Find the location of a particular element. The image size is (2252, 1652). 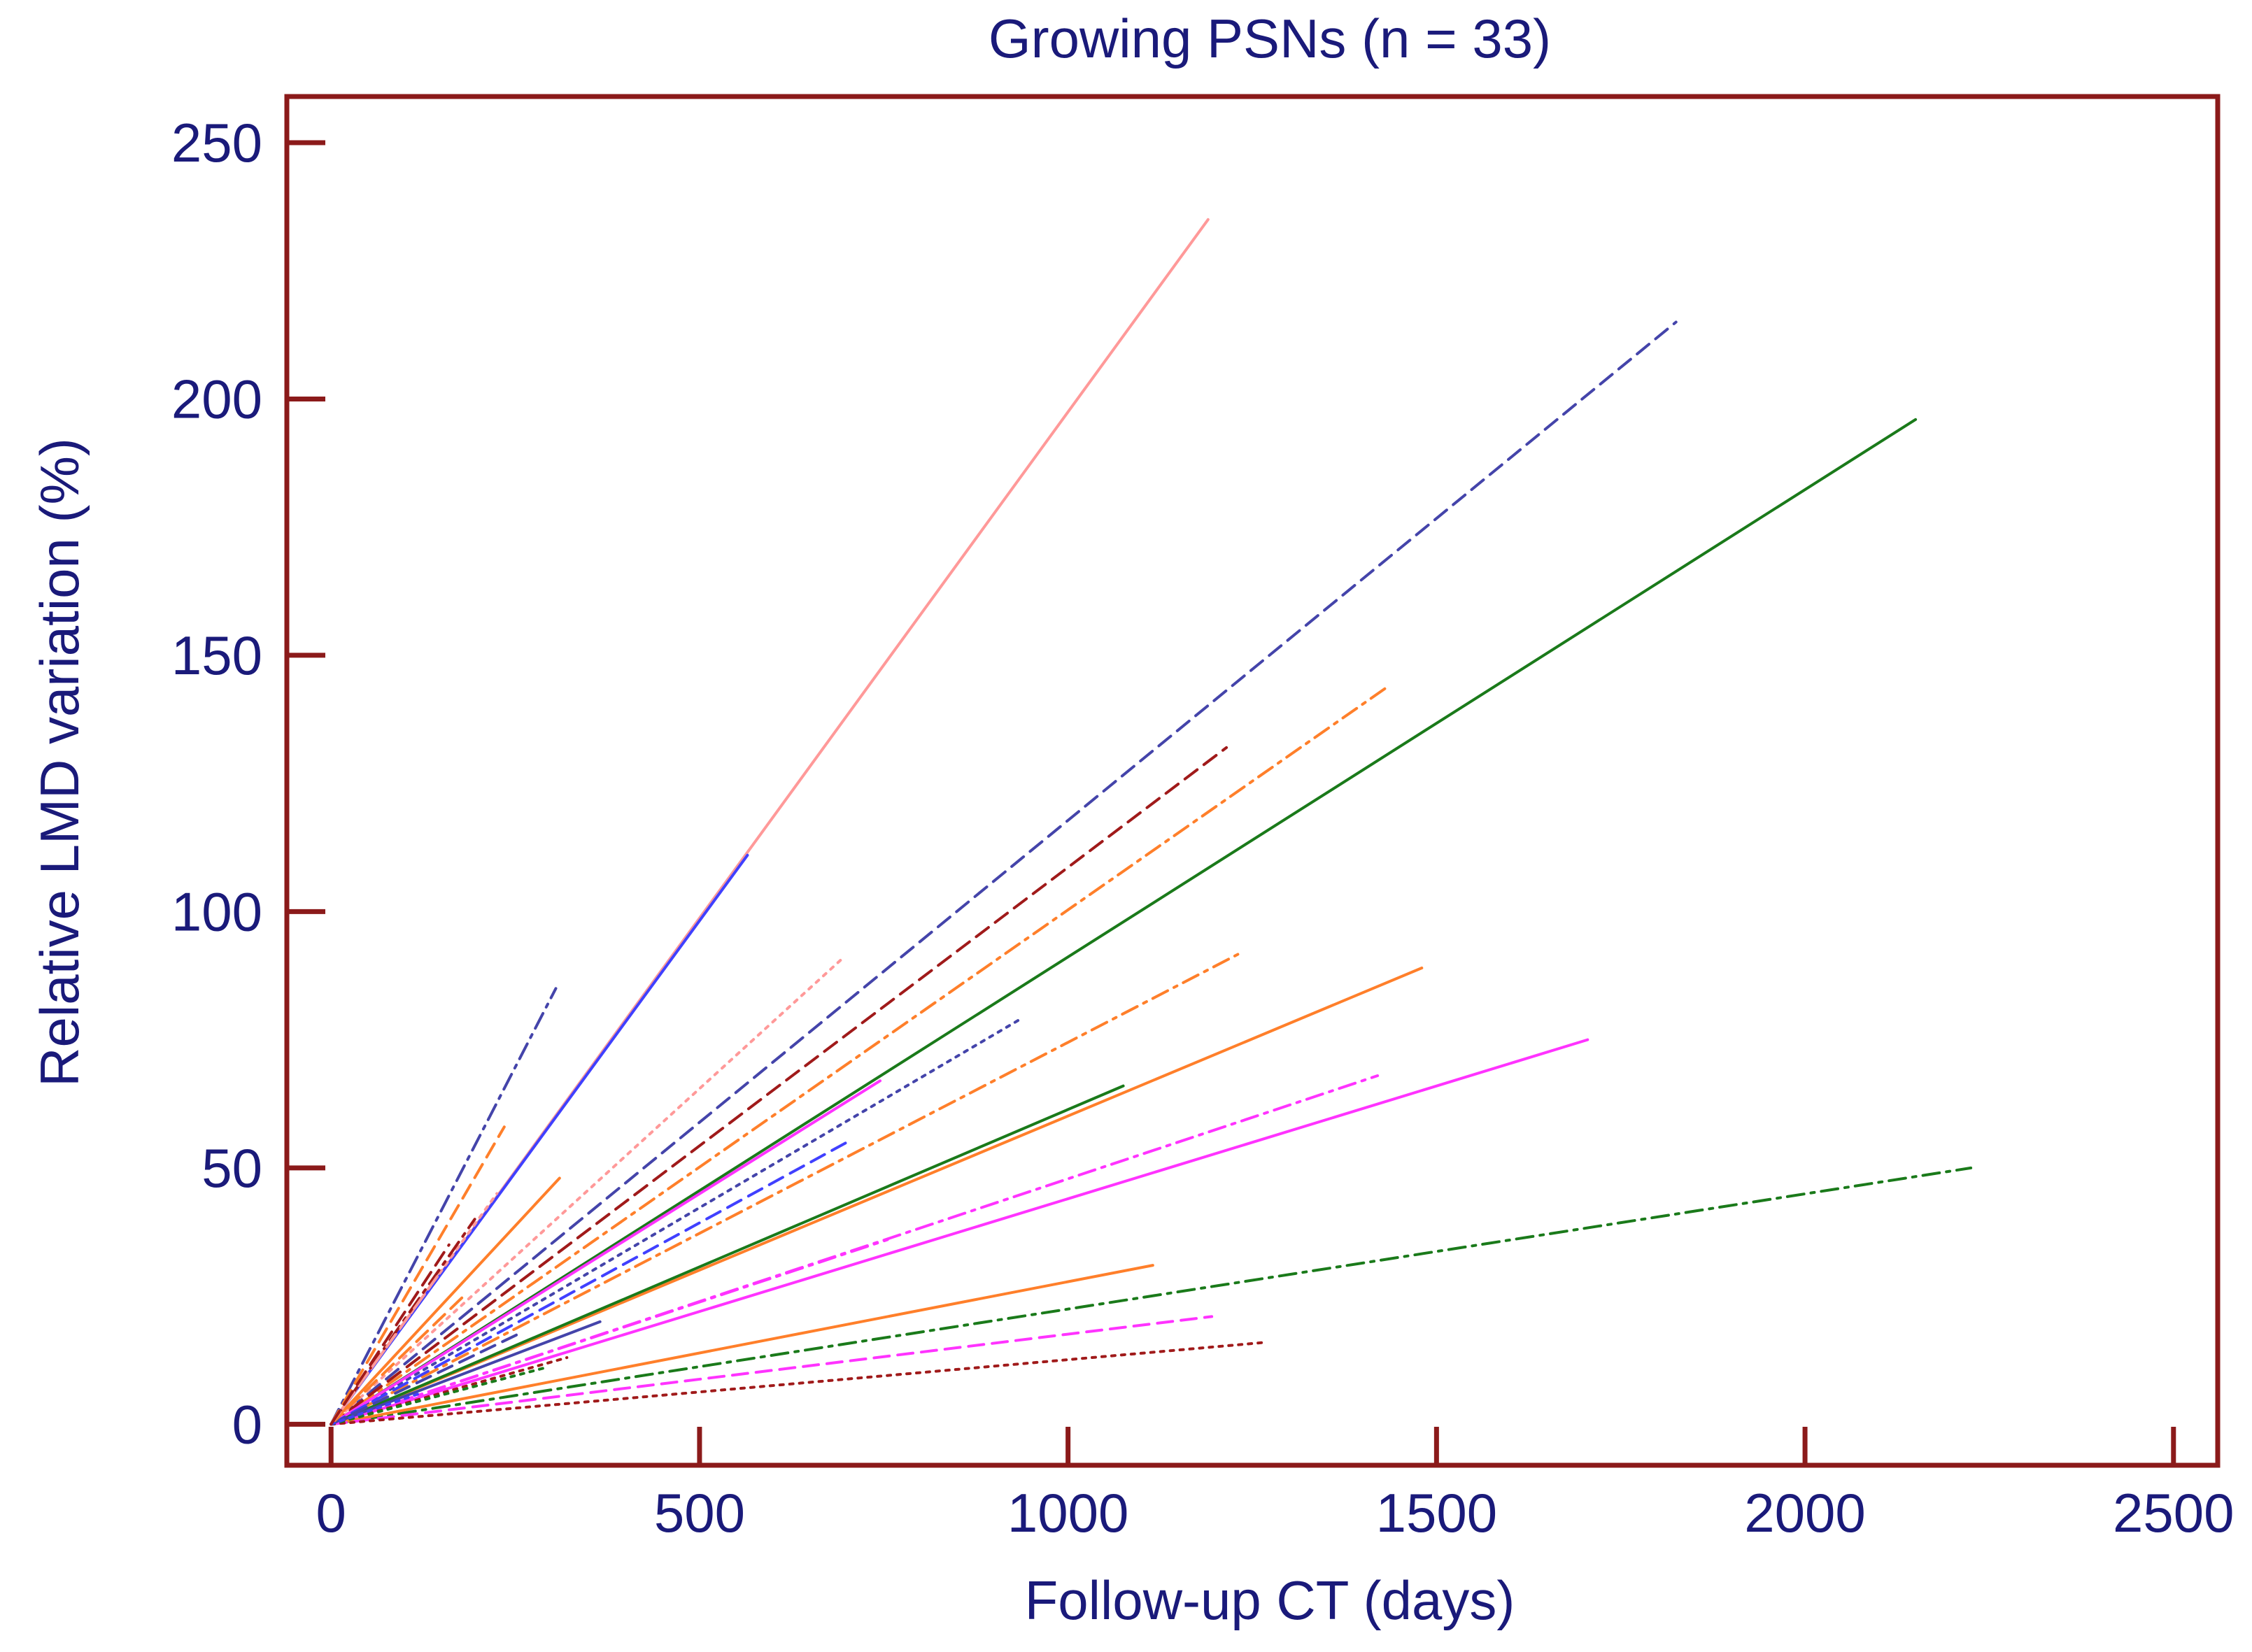

y-tick-label: 50 is located at coordinates (231, 1168).